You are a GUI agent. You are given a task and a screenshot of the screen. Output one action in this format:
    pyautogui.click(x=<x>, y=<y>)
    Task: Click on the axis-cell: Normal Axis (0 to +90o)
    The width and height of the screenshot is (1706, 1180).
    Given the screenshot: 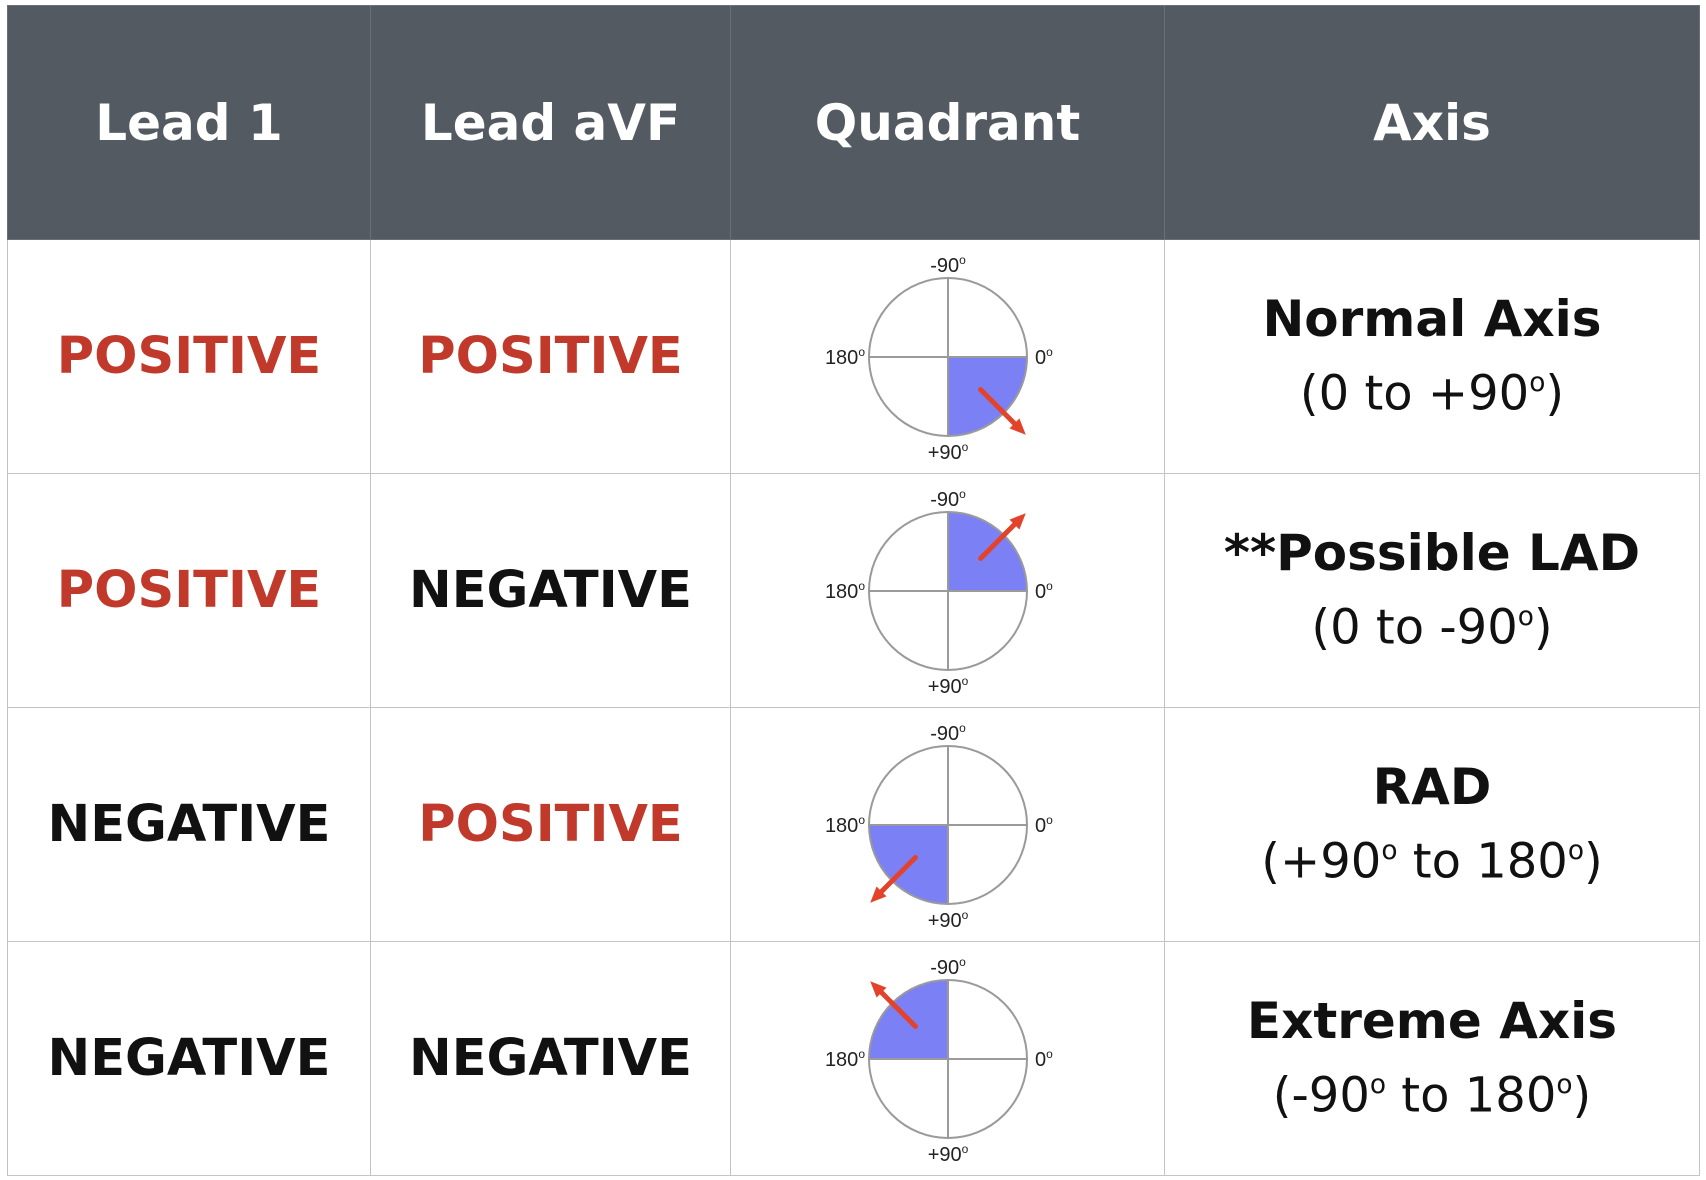 What is the action you would take?
    pyautogui.click(x=1432, y=356)
    